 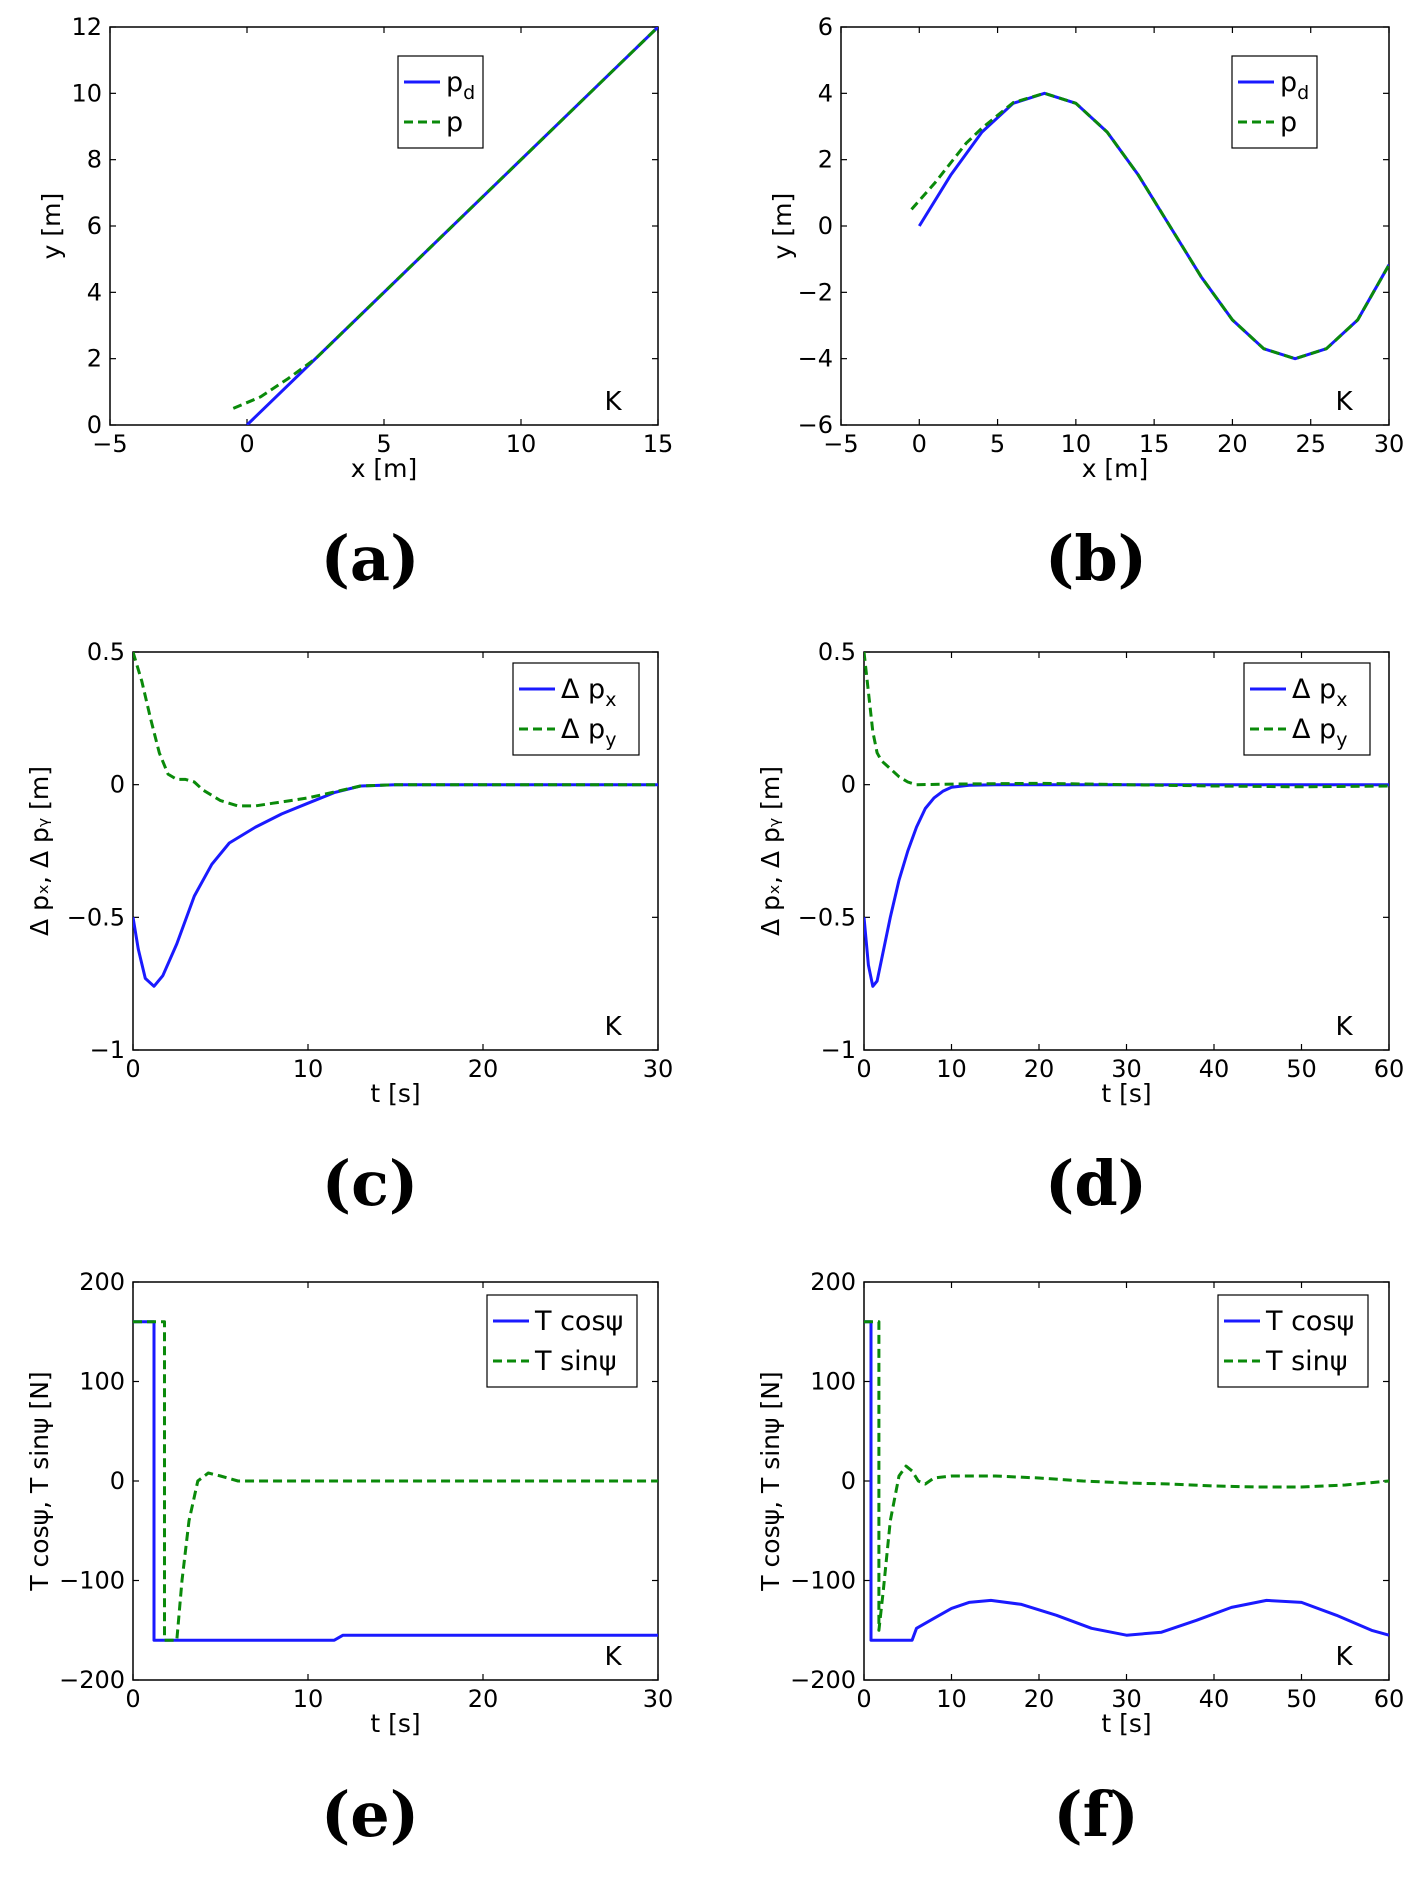 What do you see at coordinates (997, 444) in the screenshot?
I see `x-tick-label: 5` at bounding box center [997, 444].